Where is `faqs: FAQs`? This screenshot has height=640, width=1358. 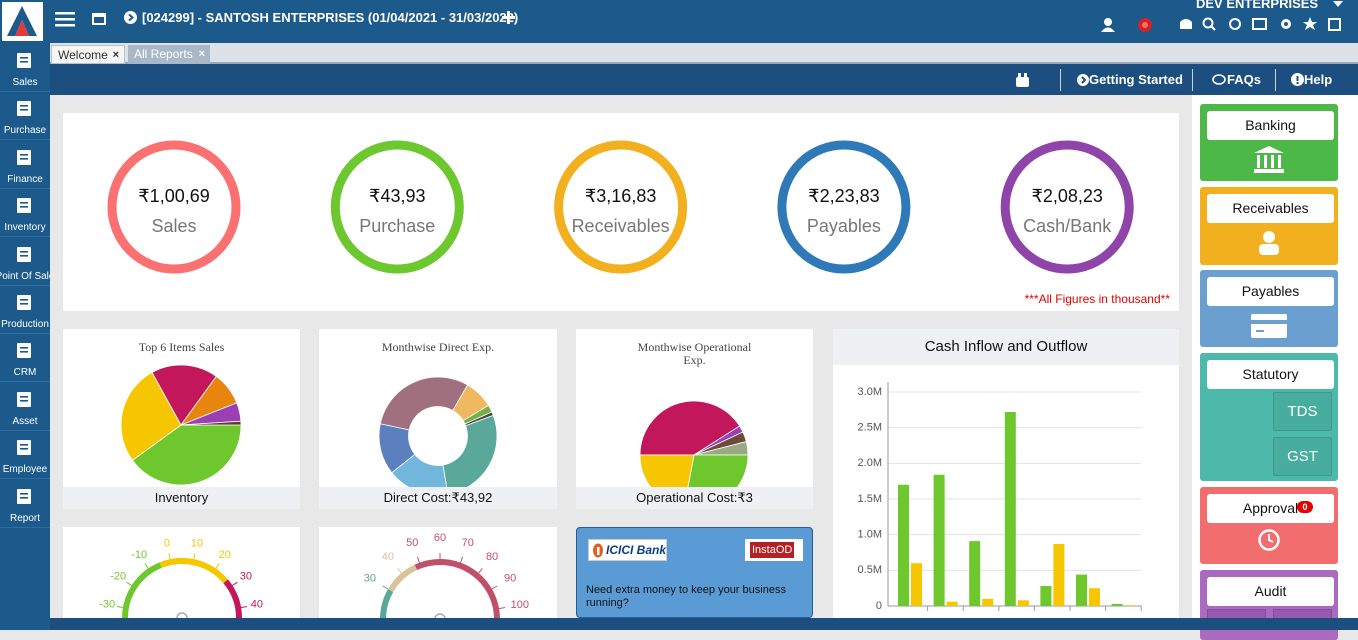
faqs: FAQs is located at coordinates (1244, 79).